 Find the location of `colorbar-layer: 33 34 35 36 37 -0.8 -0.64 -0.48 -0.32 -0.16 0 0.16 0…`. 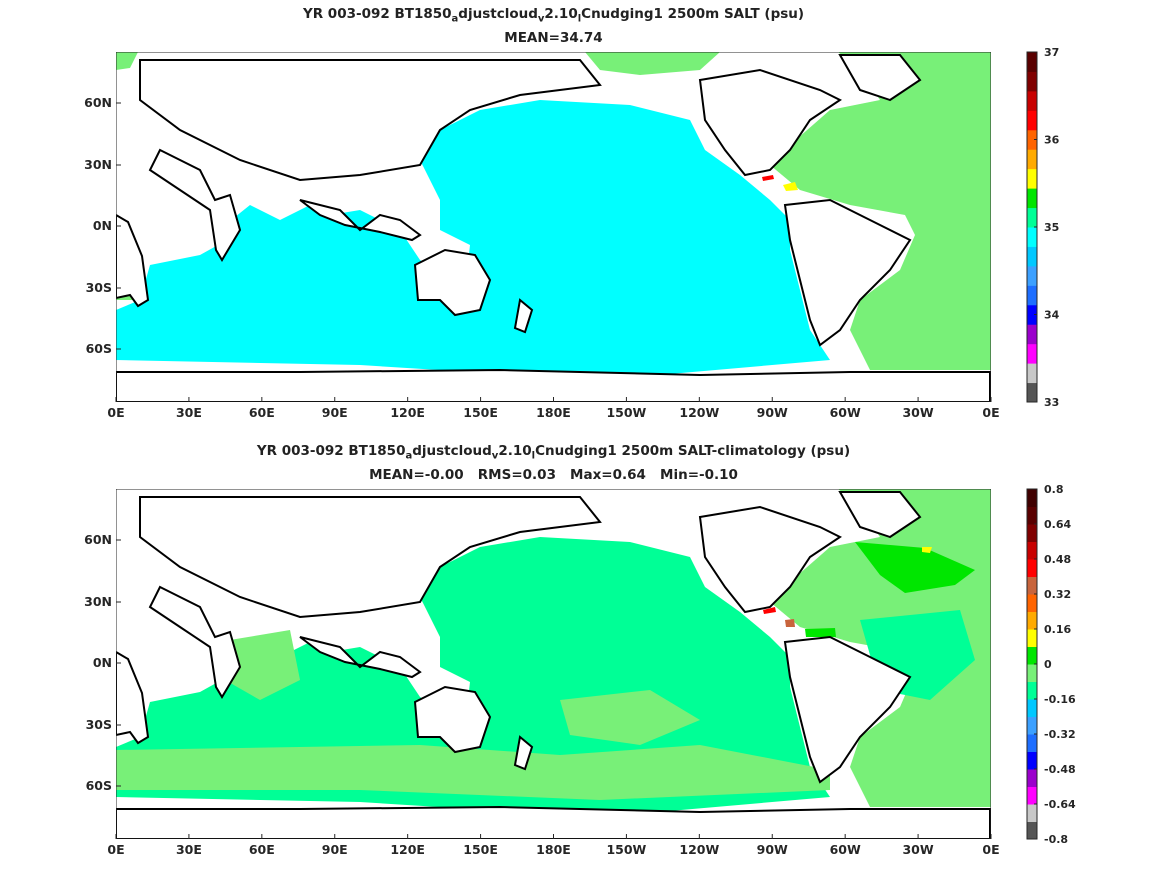

colorbar-layer: 33 34 35 36 37 -0.8 -0.64 -0.48 -0.32 -0.16 0 0.16 0… is located at coordinates (1051, 446).